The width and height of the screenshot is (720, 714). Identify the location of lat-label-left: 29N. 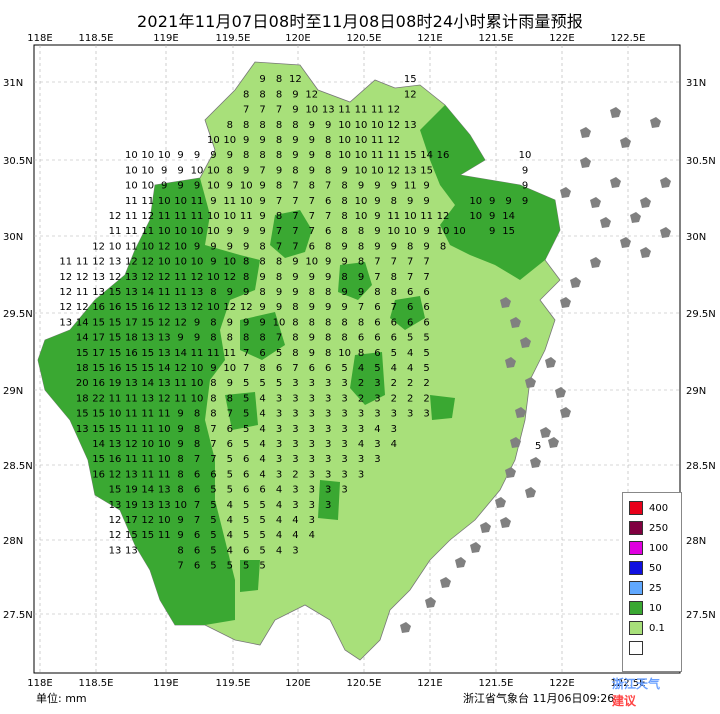
(13, 391).